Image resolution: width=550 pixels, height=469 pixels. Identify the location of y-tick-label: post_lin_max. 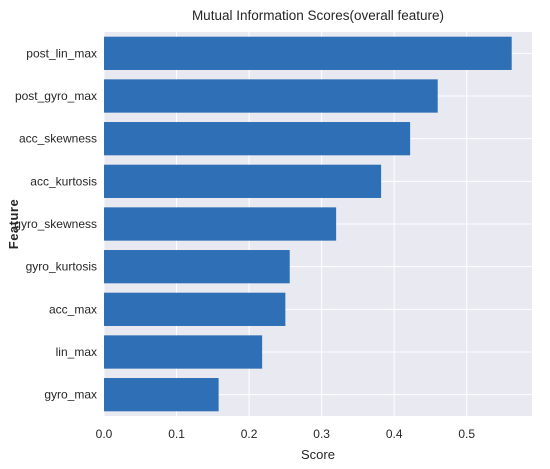
(61, 53).